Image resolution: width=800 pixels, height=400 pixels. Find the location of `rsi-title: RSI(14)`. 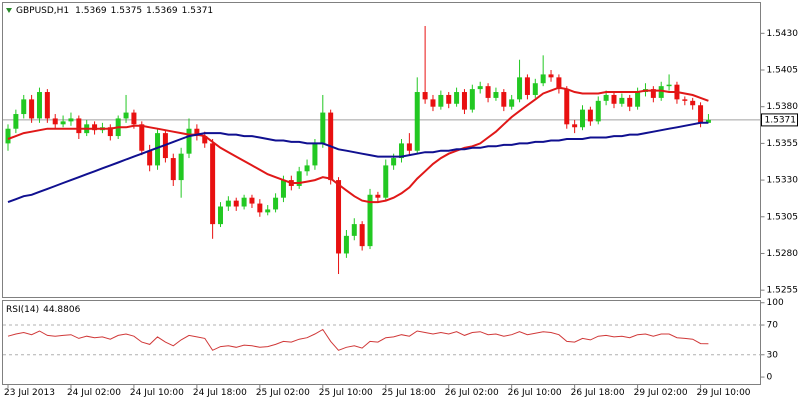

rsi-title: RSI(14) is located at coordinates (22, 310).